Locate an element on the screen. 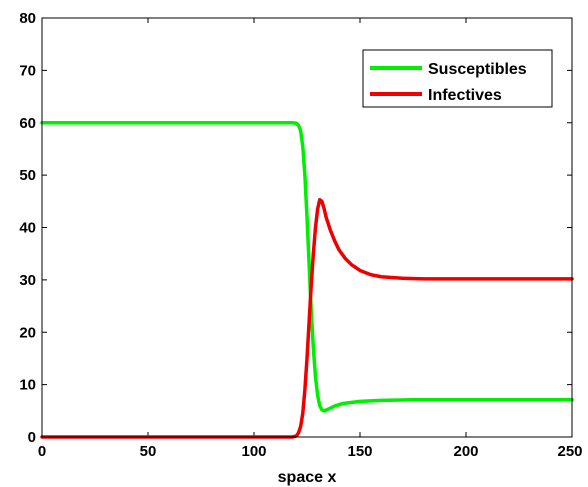  y-tick-label: 50 is located at coordinates (27, 175).